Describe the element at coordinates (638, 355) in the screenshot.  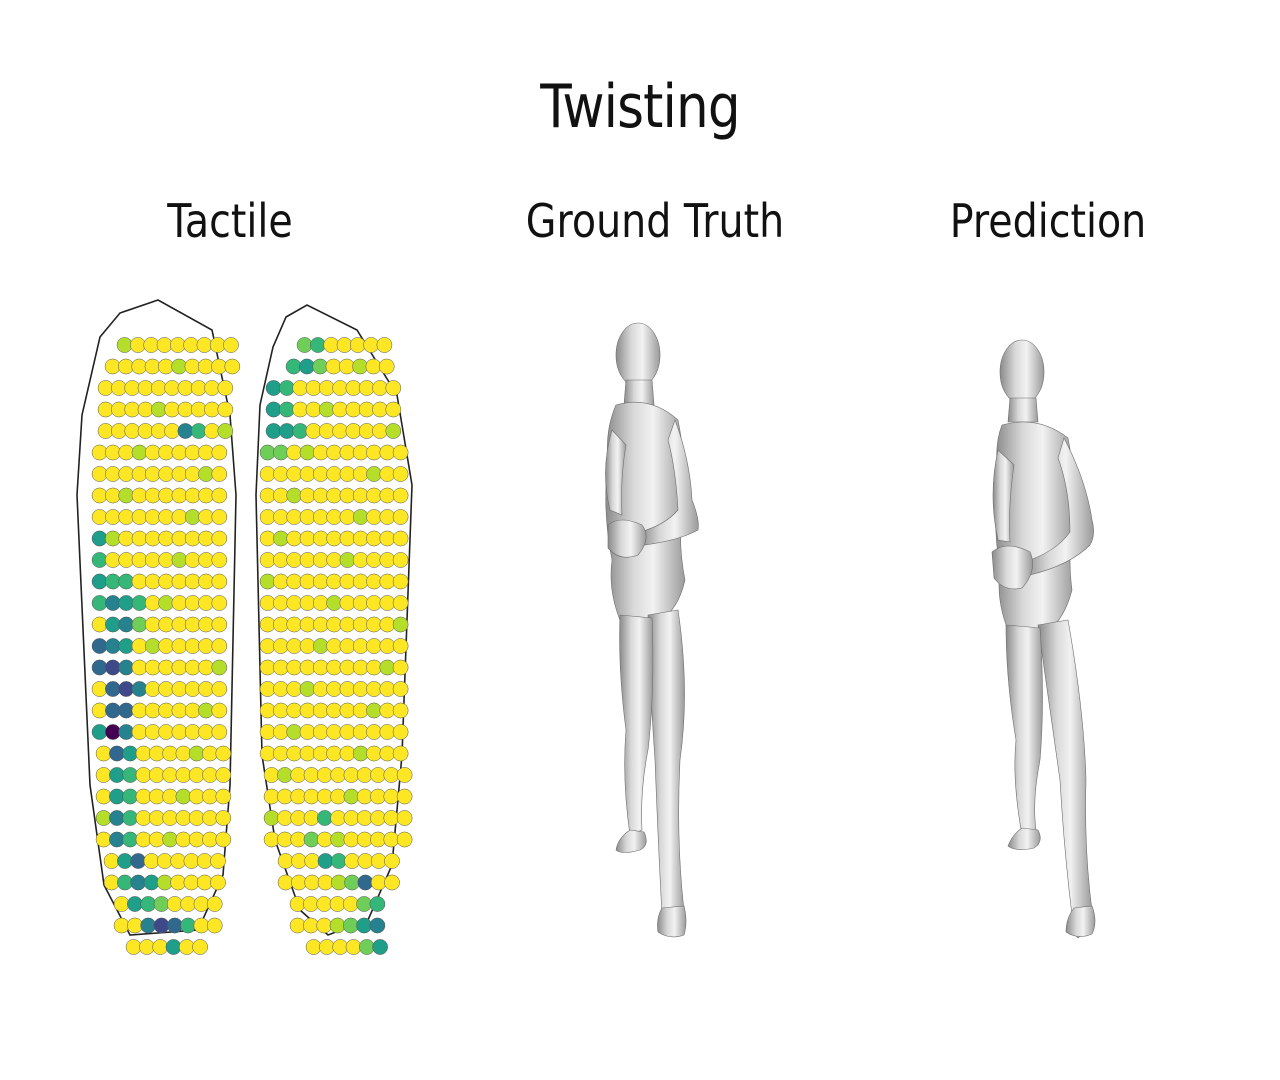
I see `gt-head` at that location.